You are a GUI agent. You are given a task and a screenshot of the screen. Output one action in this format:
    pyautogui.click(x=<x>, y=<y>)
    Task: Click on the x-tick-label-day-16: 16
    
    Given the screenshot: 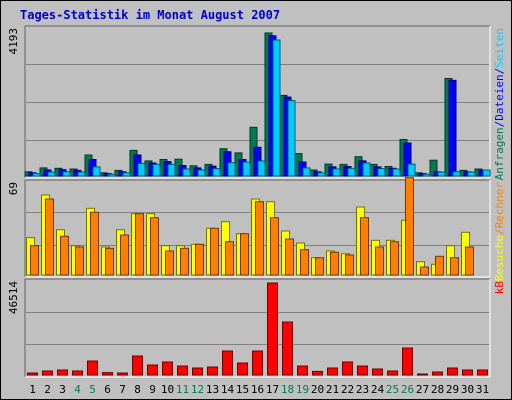 What is the action you would take?
    pyautogui.click(x=257, y=389)
    